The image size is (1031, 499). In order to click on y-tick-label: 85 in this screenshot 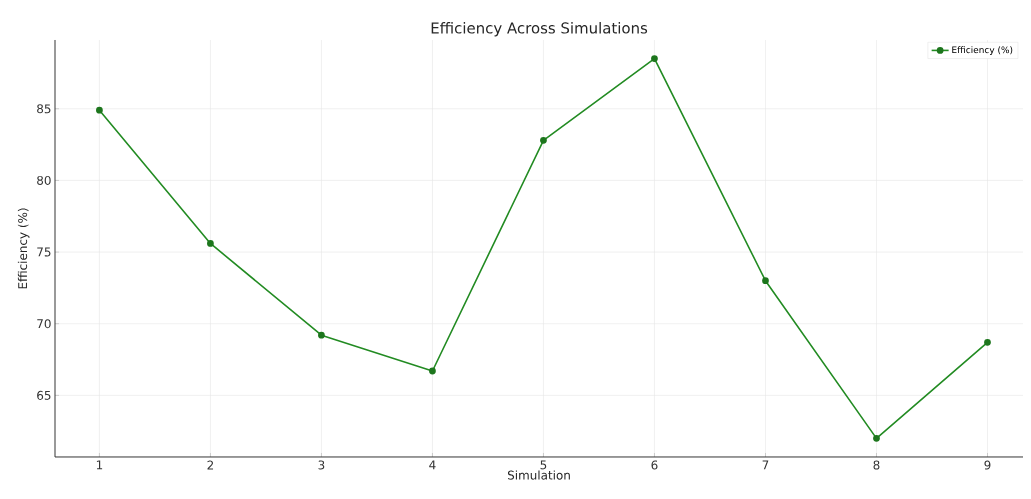, I will do `click(44, 109)`.